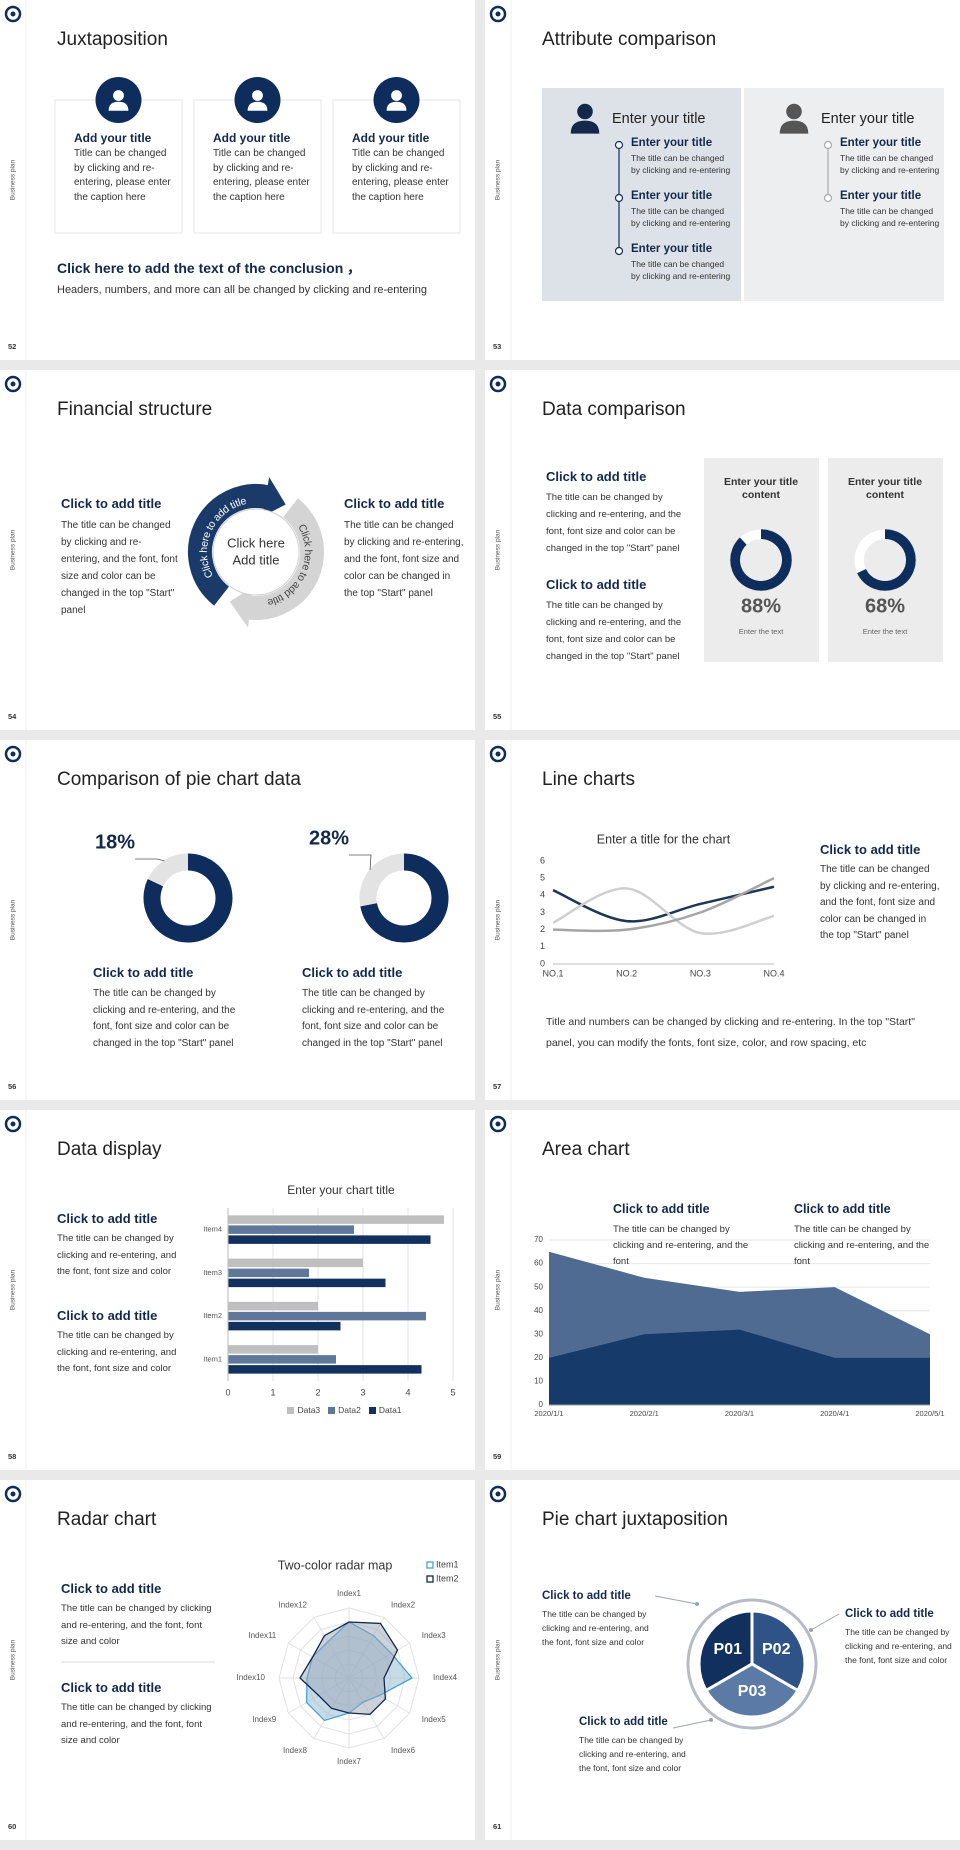  What do you see at coordinates (447, 1564) in the screenshot?
I see `legend-label: Item1` at bounding box center [447, 1564].